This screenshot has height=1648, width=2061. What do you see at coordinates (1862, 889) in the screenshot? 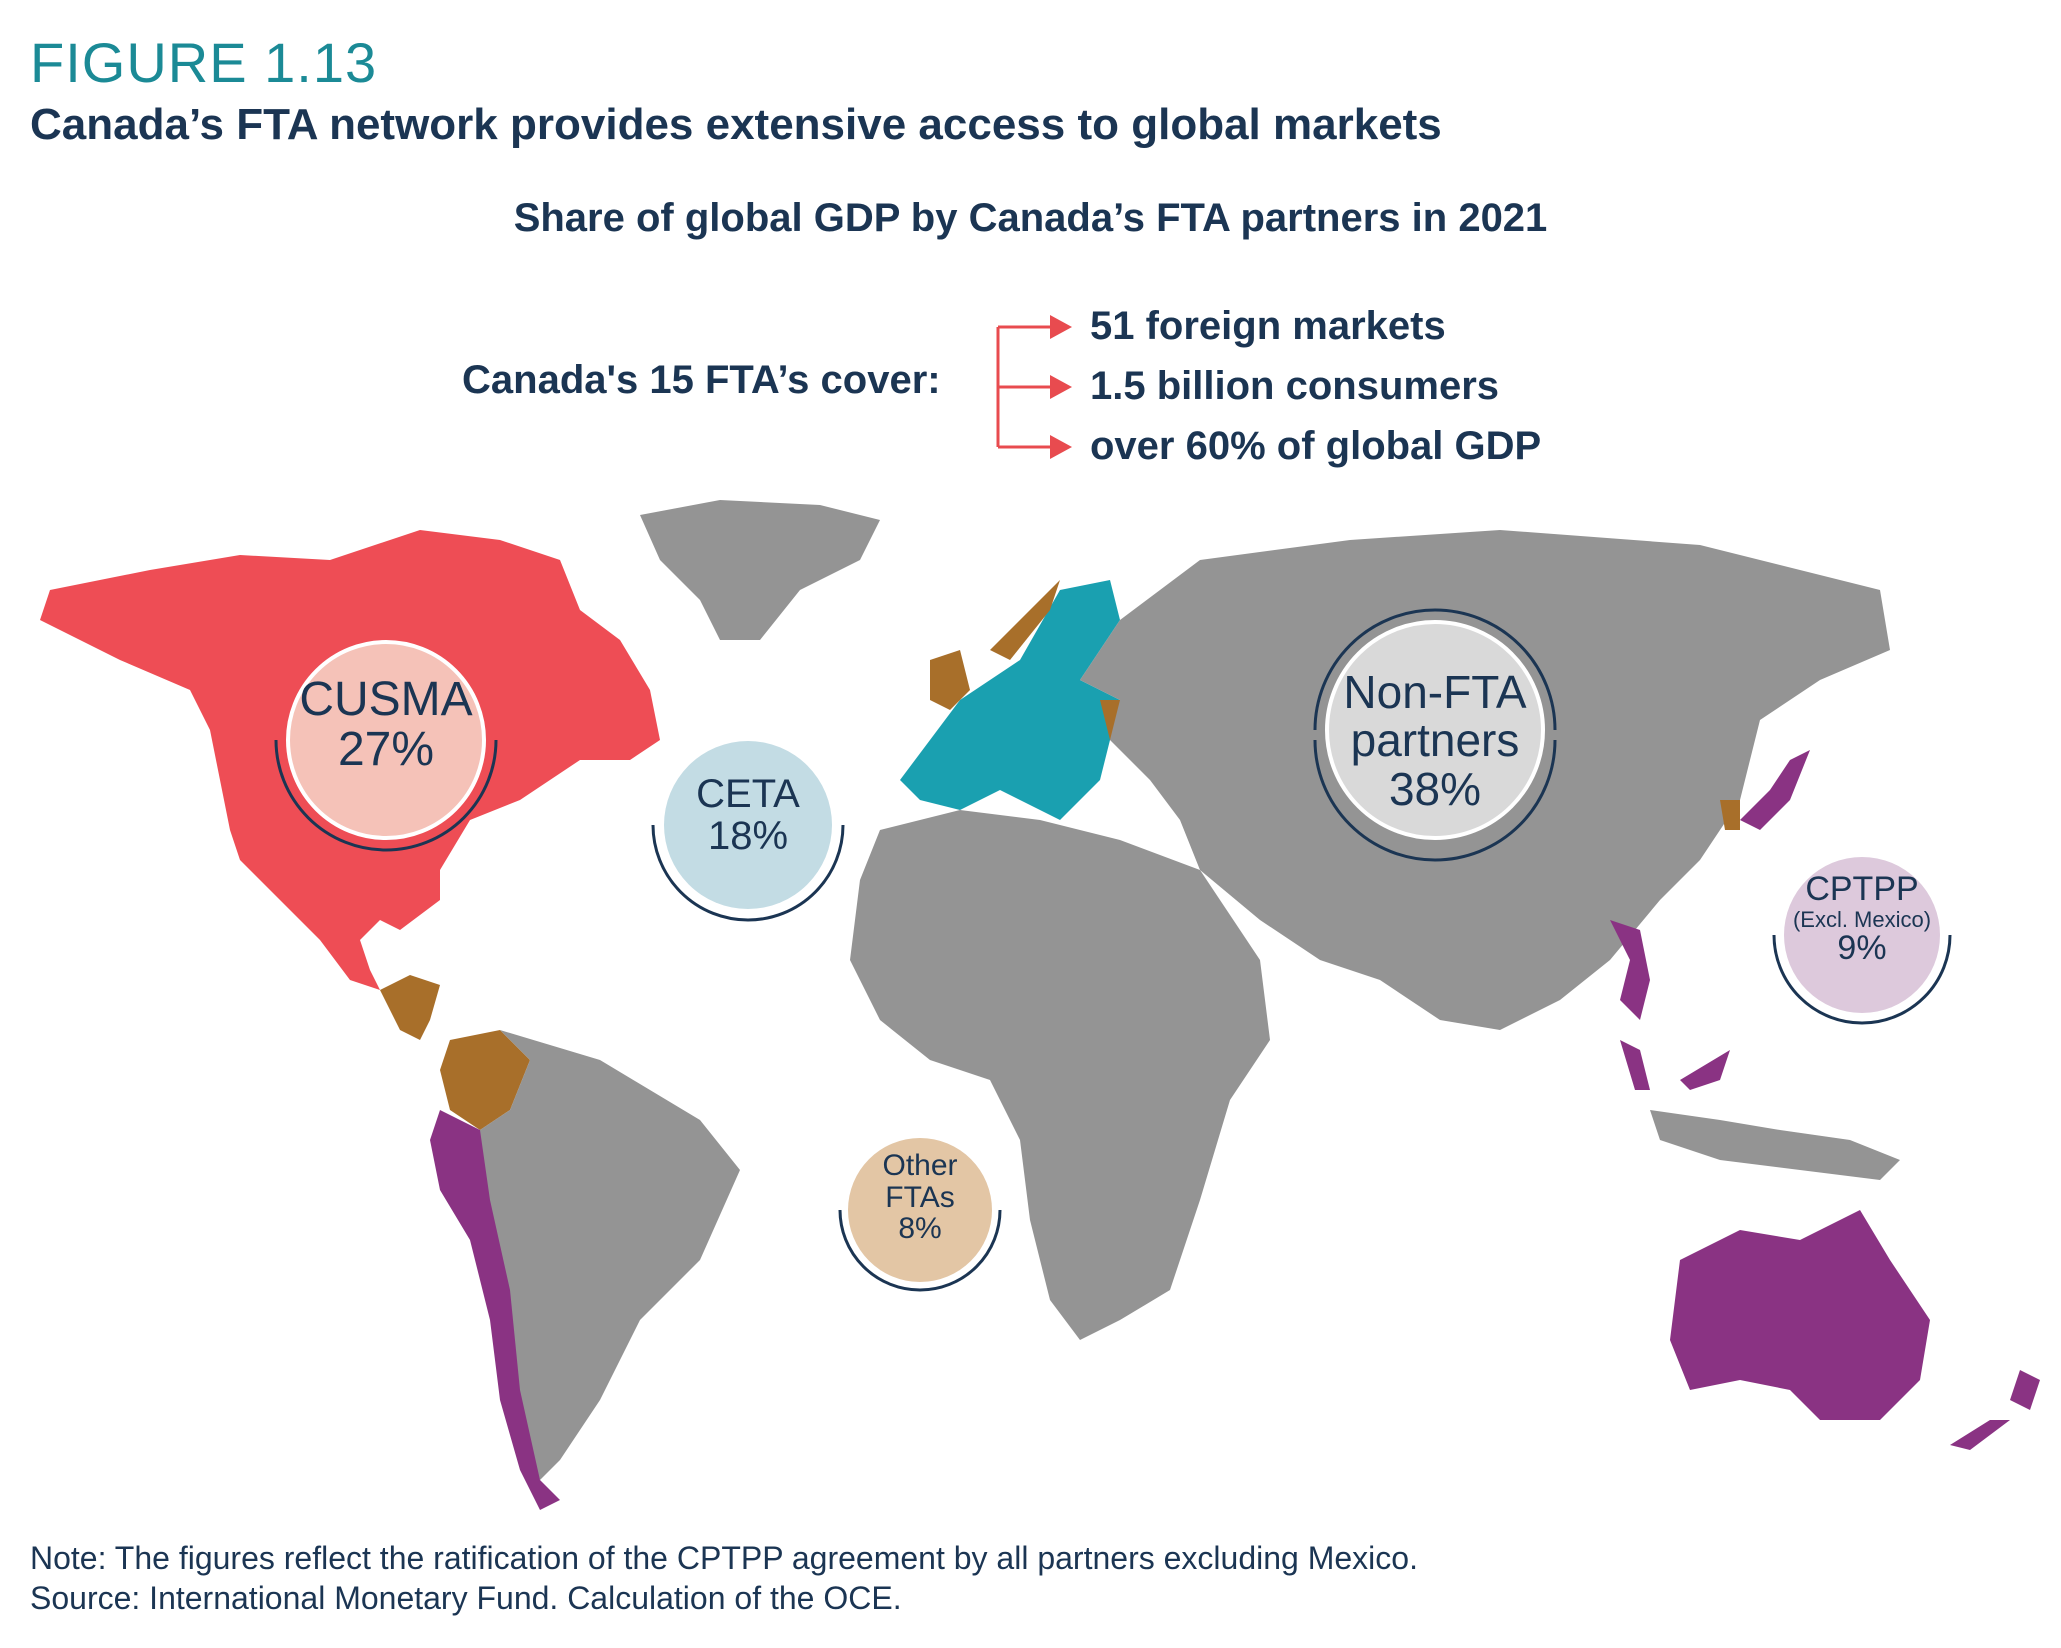
I see `cptpp-name: CPTPP` at bounding box center [1862, 889].